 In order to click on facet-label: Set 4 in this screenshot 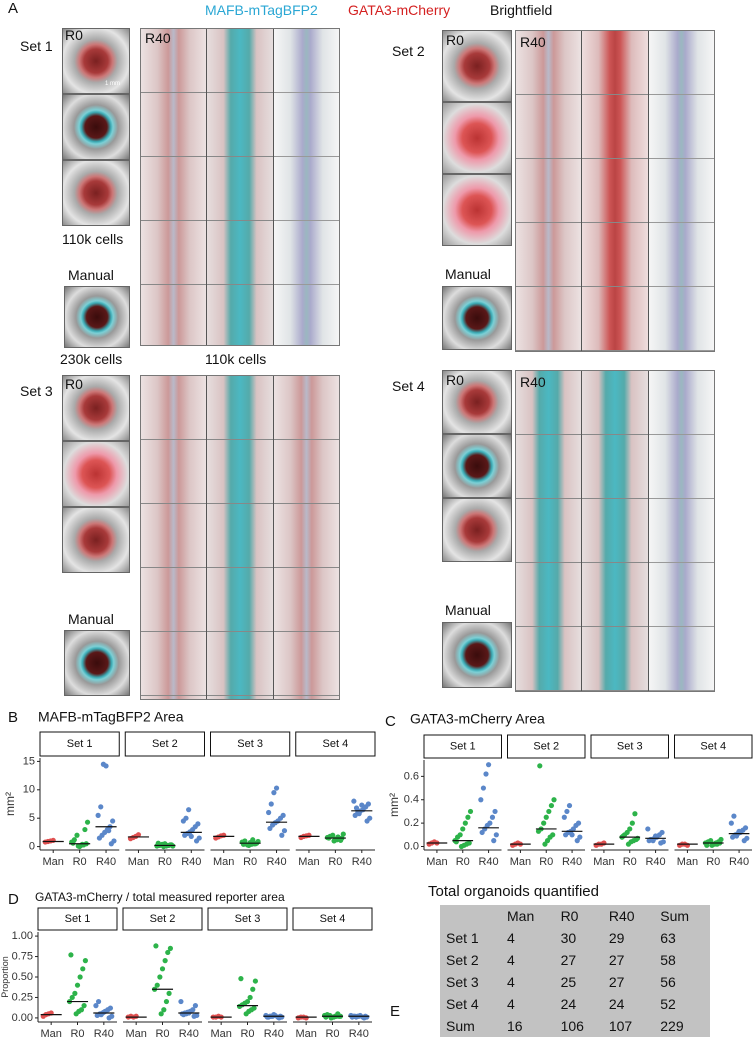, I will do `click(333, 919)`.